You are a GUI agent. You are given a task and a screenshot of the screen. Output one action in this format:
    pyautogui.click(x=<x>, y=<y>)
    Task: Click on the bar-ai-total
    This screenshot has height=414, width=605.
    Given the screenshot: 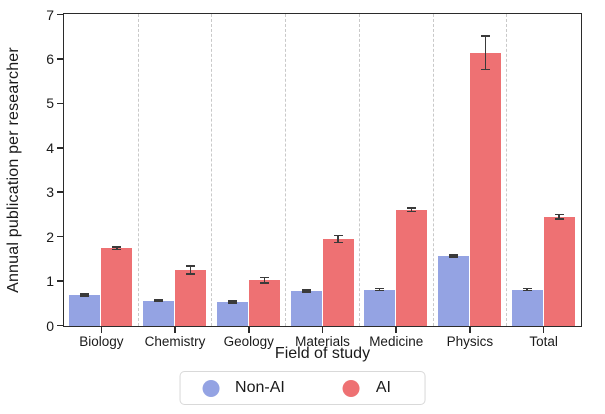 What is the action you would take?
    pyautogui.click(x=559, y=271)
    